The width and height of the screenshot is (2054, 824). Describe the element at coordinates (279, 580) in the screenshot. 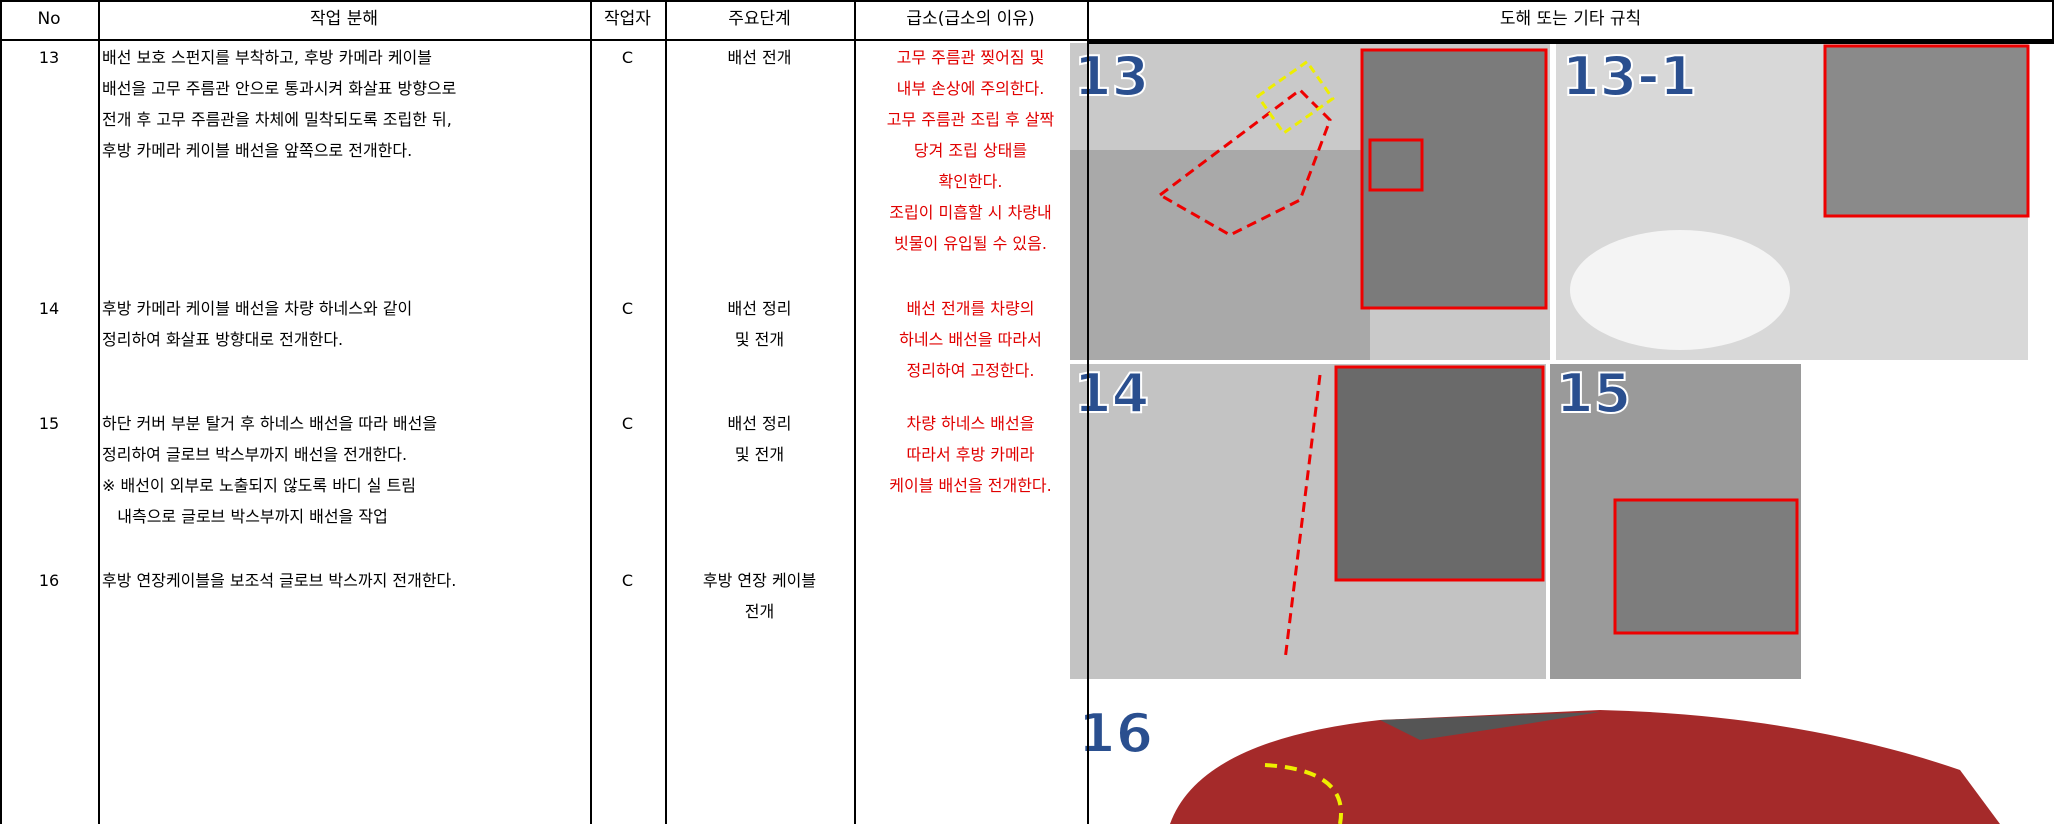

I see `task-line: 후방 연장케이블을 보조석 글로브 박스까지 전개한다.` at that location.